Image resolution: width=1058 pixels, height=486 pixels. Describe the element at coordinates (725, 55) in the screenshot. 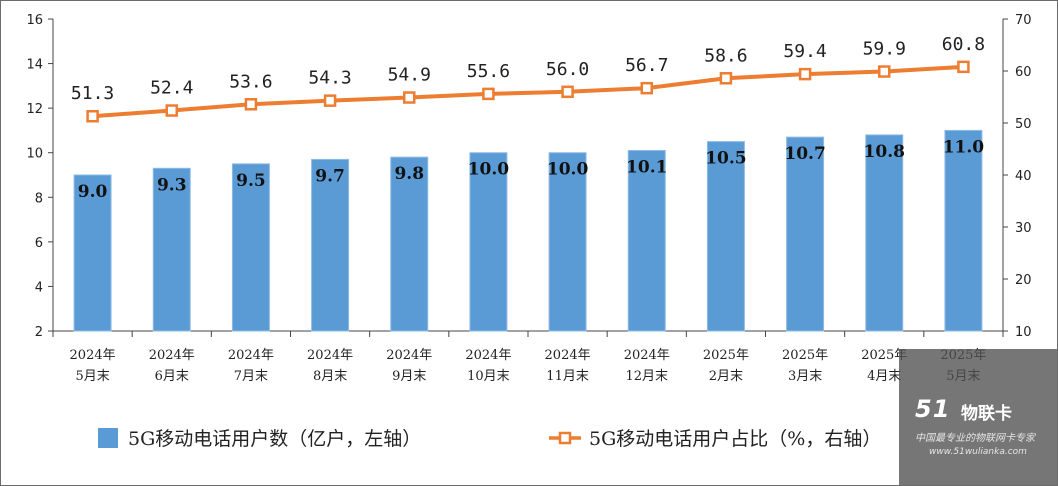

I see `line-value-label: 58.6` at that location.